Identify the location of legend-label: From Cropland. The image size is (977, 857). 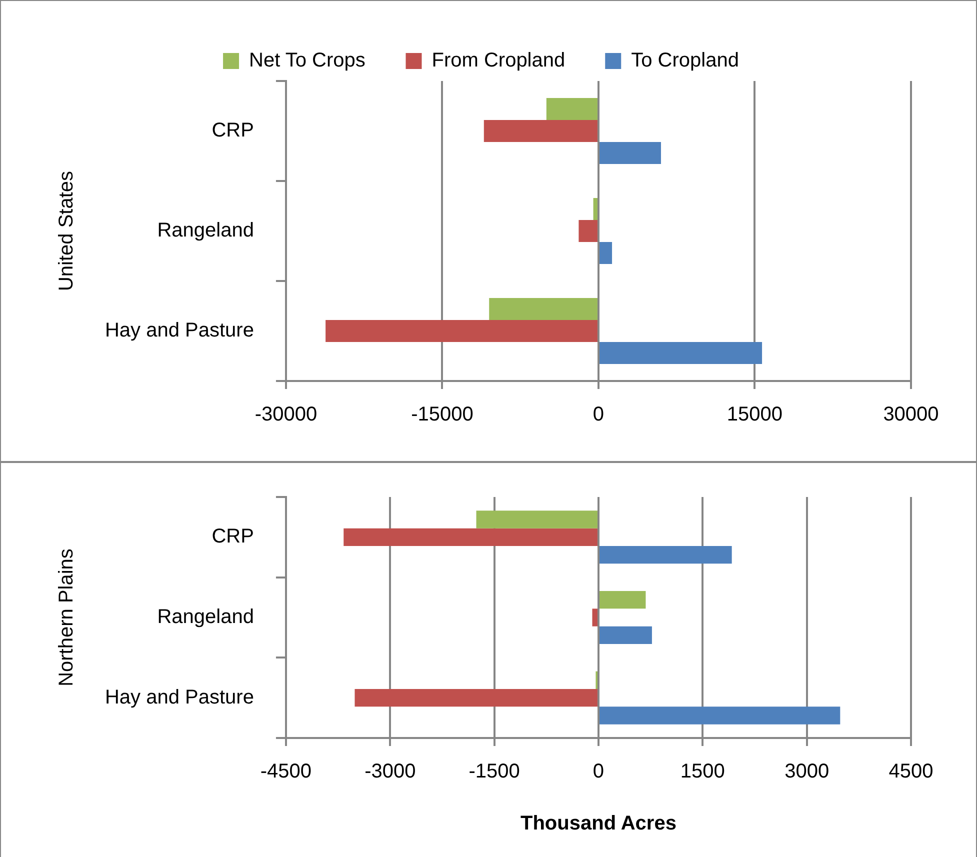
(499, 61).